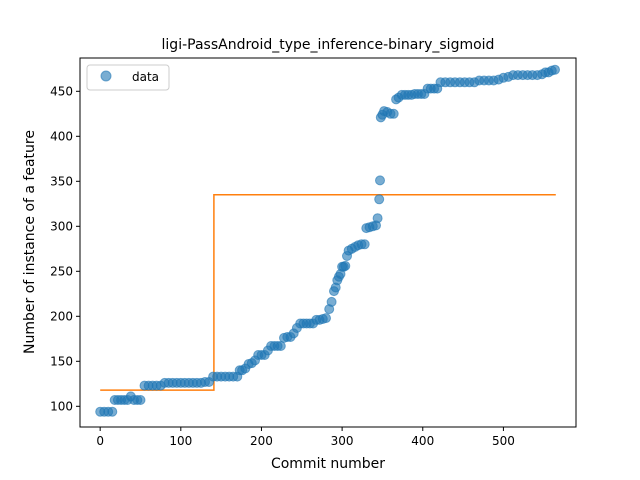 This screenshot has height=480, width=640. Describe the element at coordinates (328, 464) in the screenshot. I see `x-axis-label: Commit number` at that location.